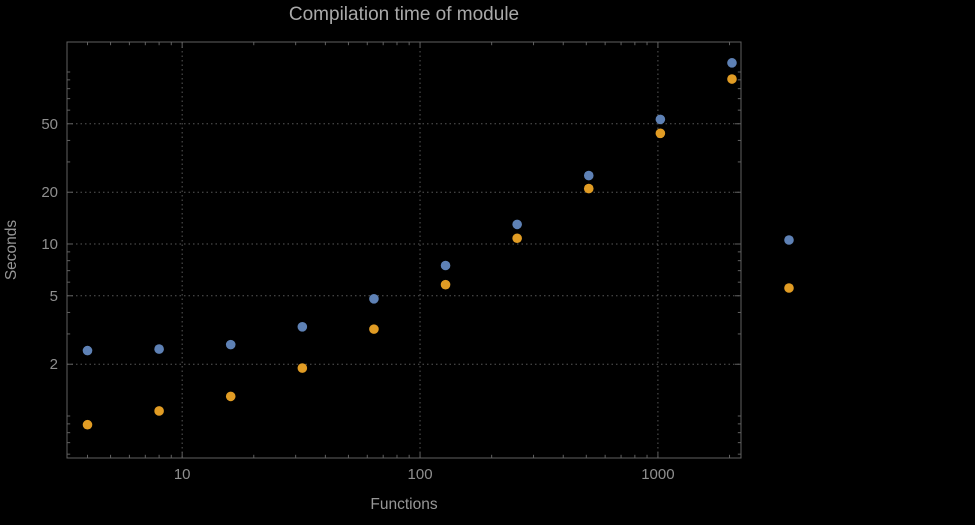  What do you see at coordinates (54, 296) in the screenshot?
I see `y-tick-label: 5` at bounding box center [54, 296].